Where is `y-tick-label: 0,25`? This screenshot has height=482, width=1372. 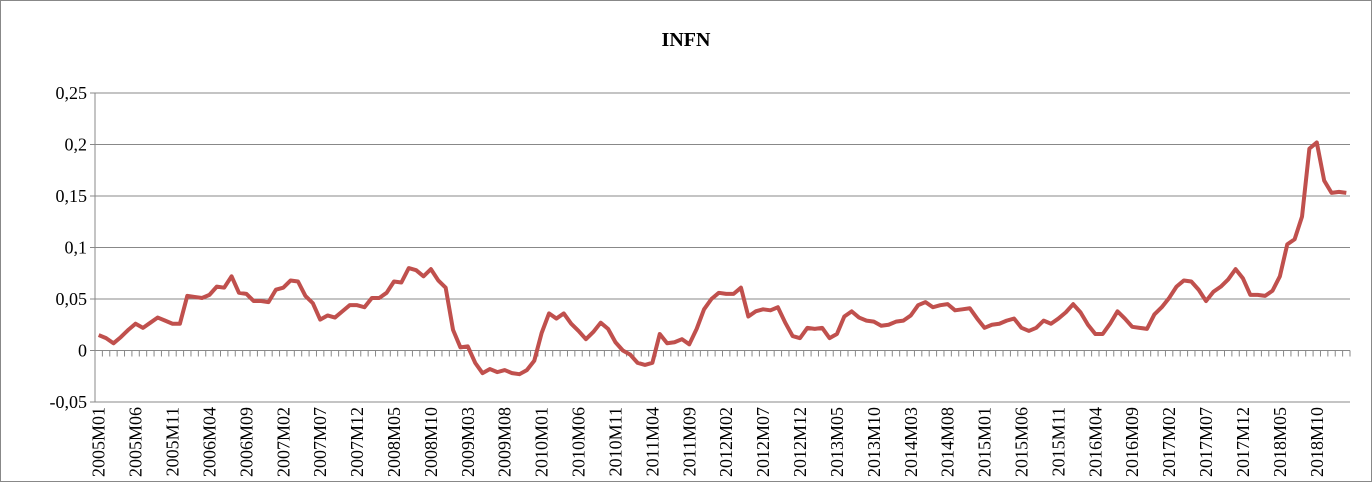
y-tick-label: 0,25 is located at coordinates (72, 93).